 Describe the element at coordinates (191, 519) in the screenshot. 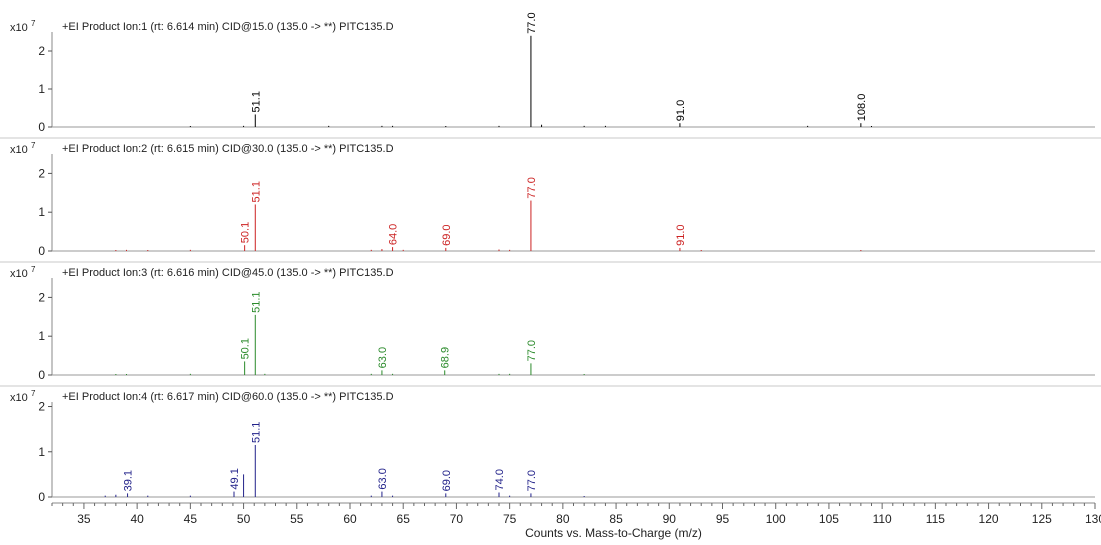

I see `x-tick-label: 45` at that location.